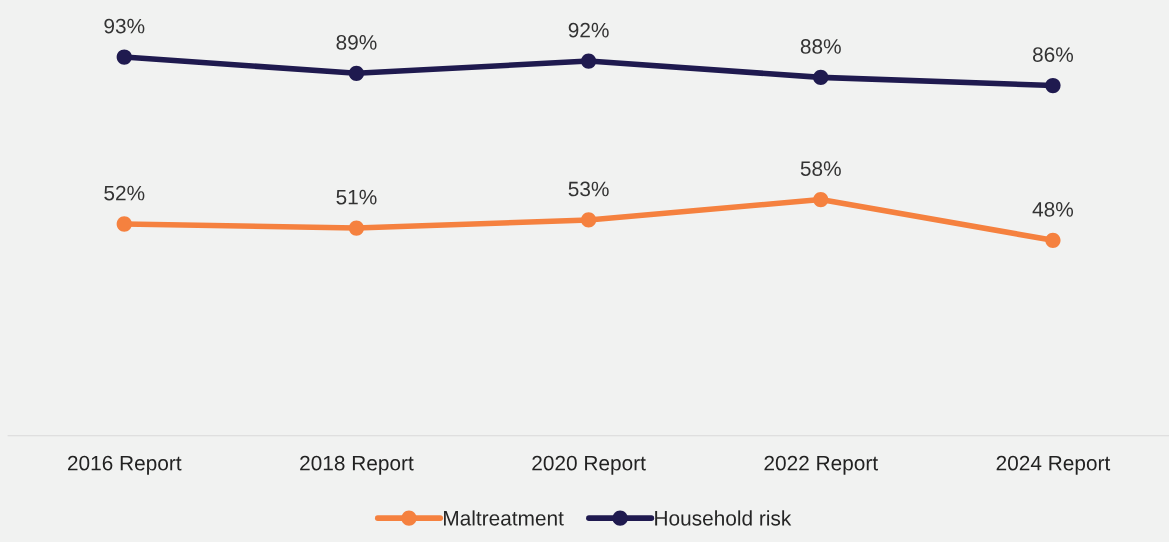  What do you see at coordinates (1053, 209) in the screenshot?
I see `data-label: 48%` at bounding box center [1053, 209].